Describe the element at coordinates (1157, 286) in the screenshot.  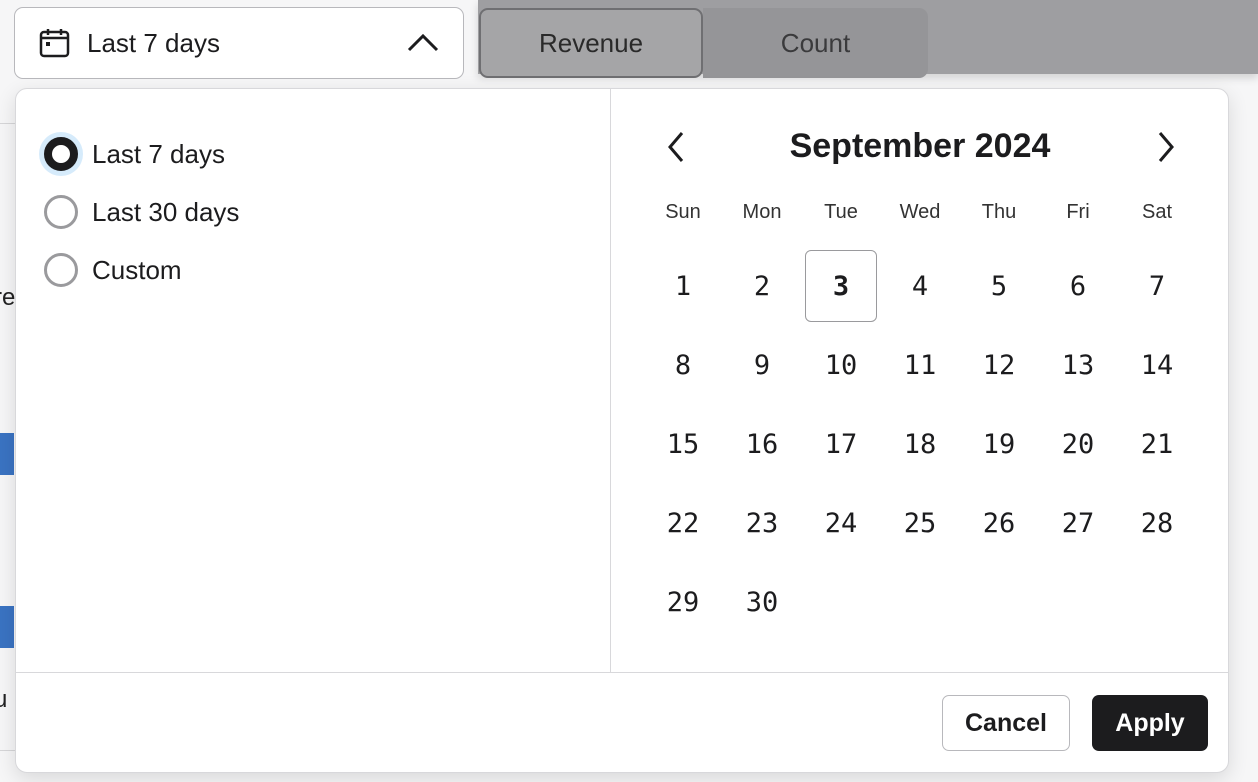
I see `calendar-day: 7` at that location.